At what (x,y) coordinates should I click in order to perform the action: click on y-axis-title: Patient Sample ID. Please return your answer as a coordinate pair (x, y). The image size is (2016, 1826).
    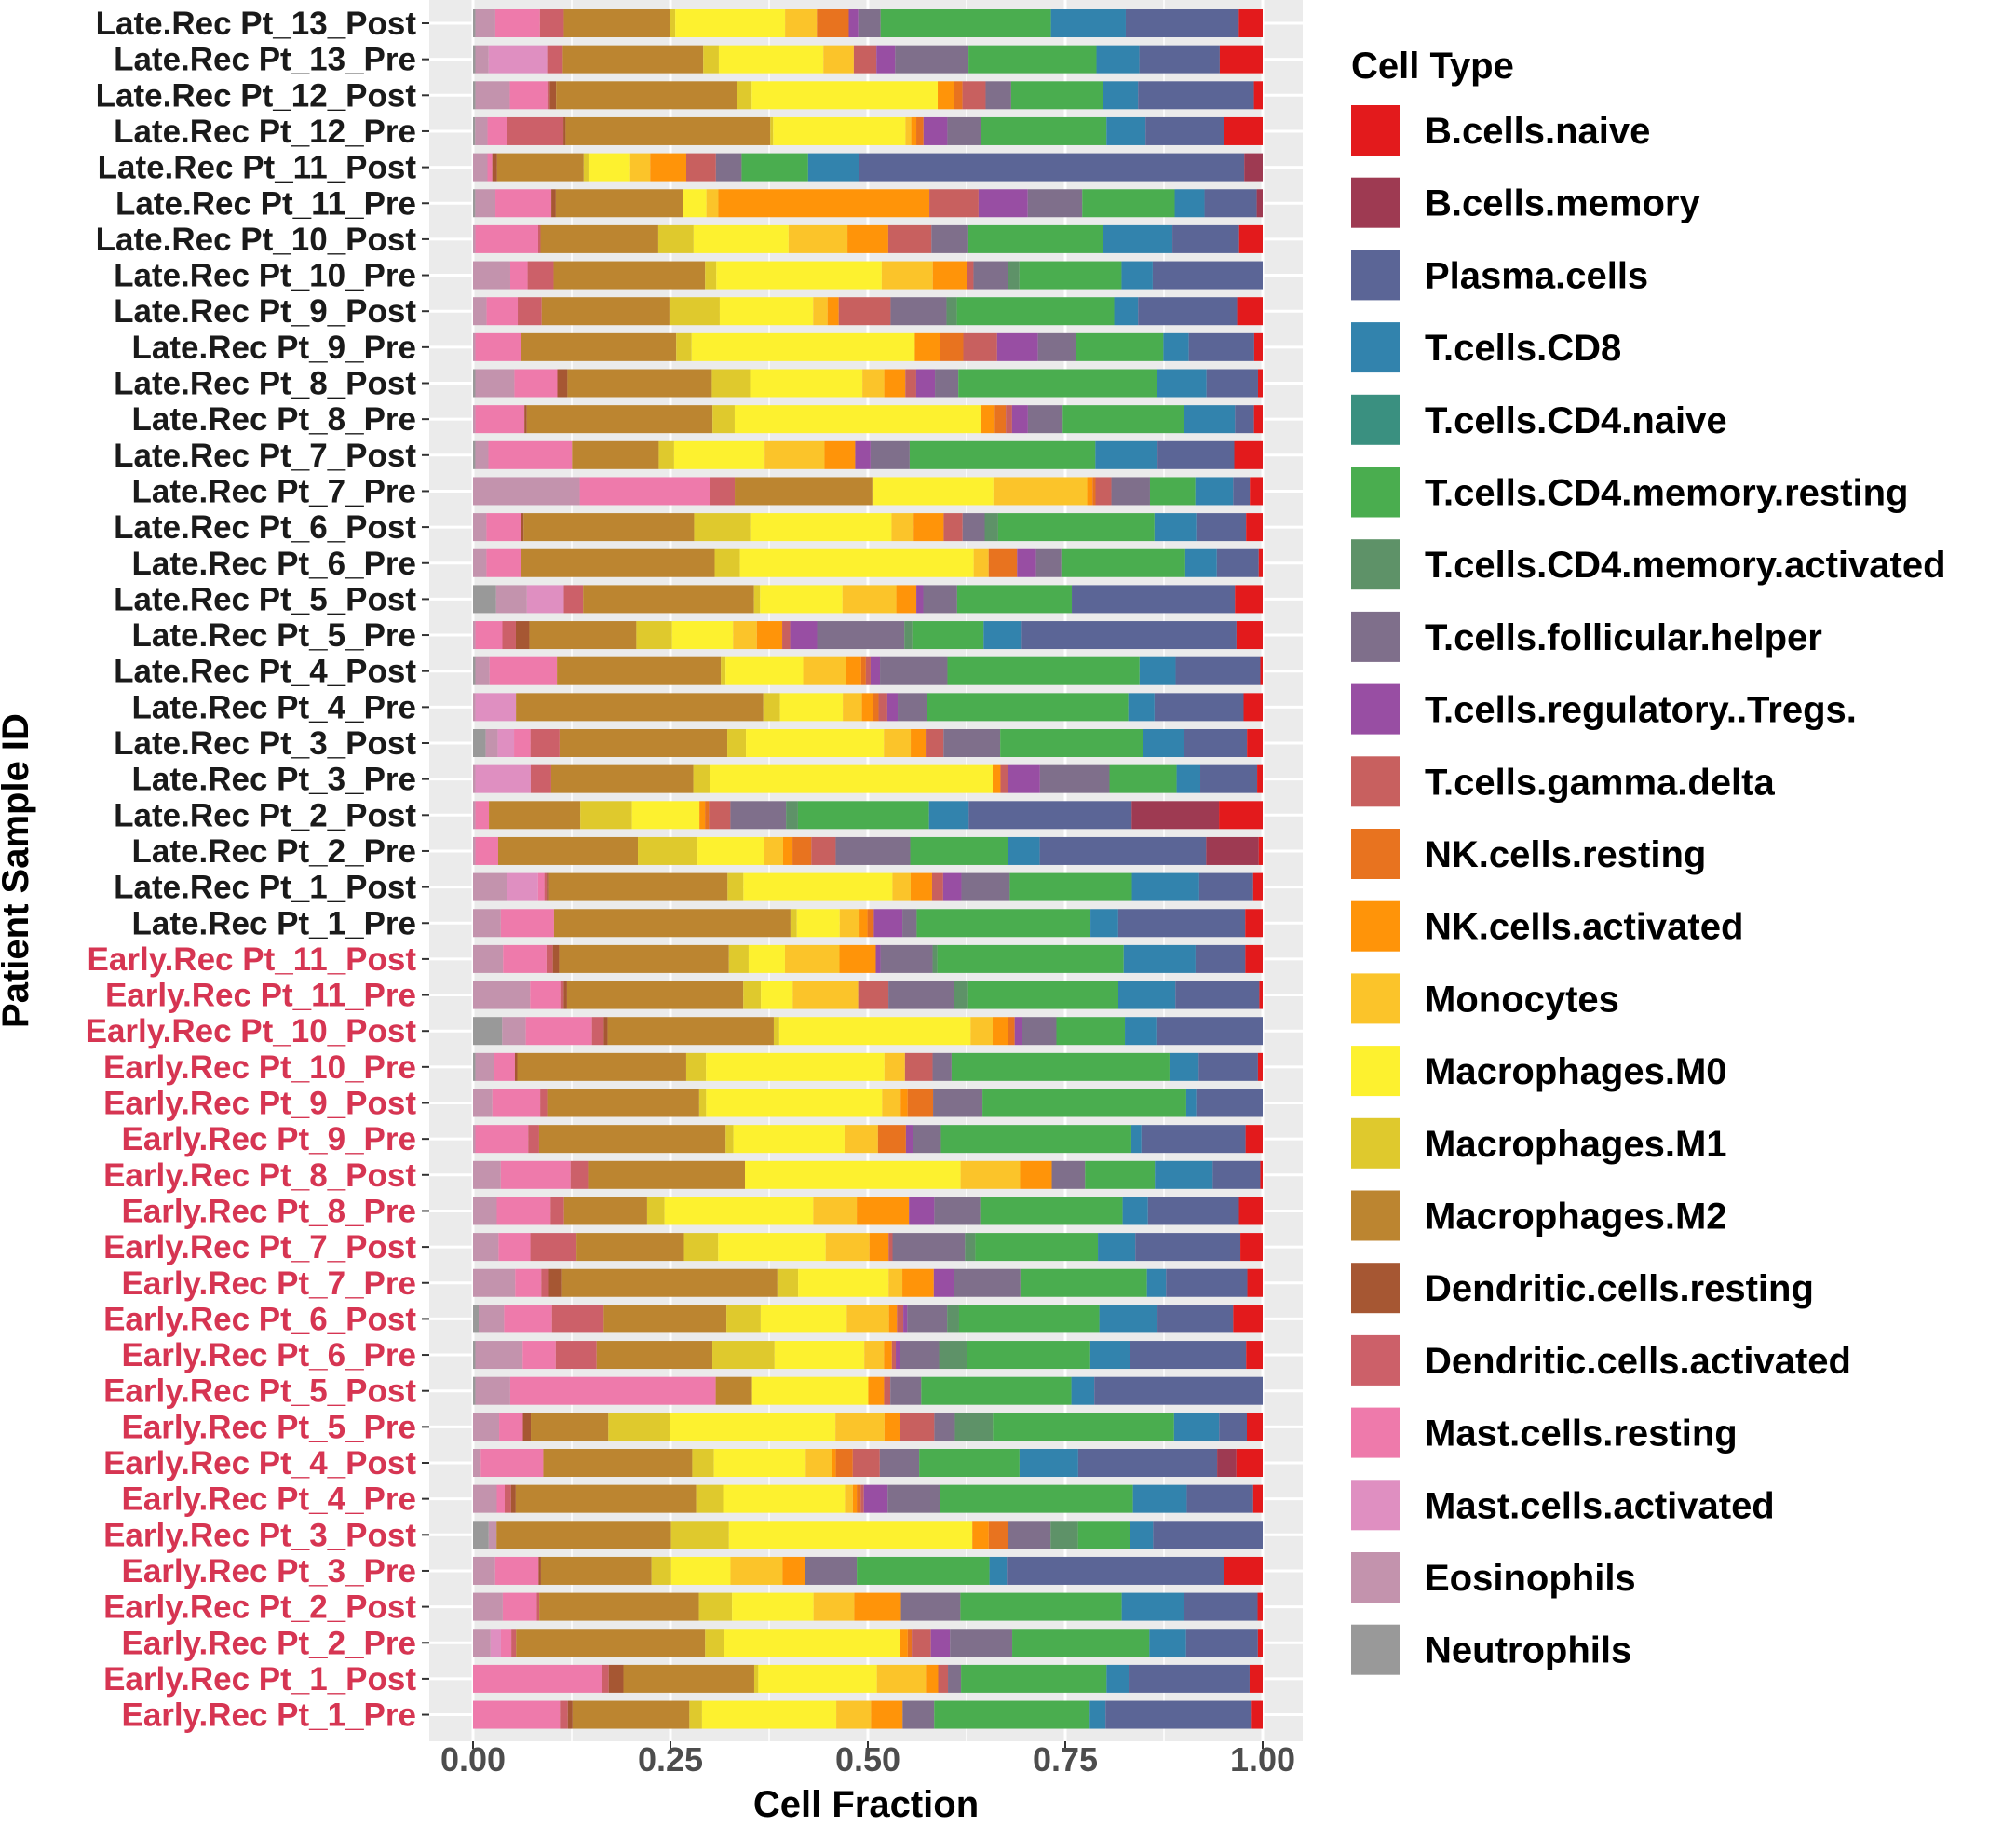
    Looking at the image, I should click on (18, 870).